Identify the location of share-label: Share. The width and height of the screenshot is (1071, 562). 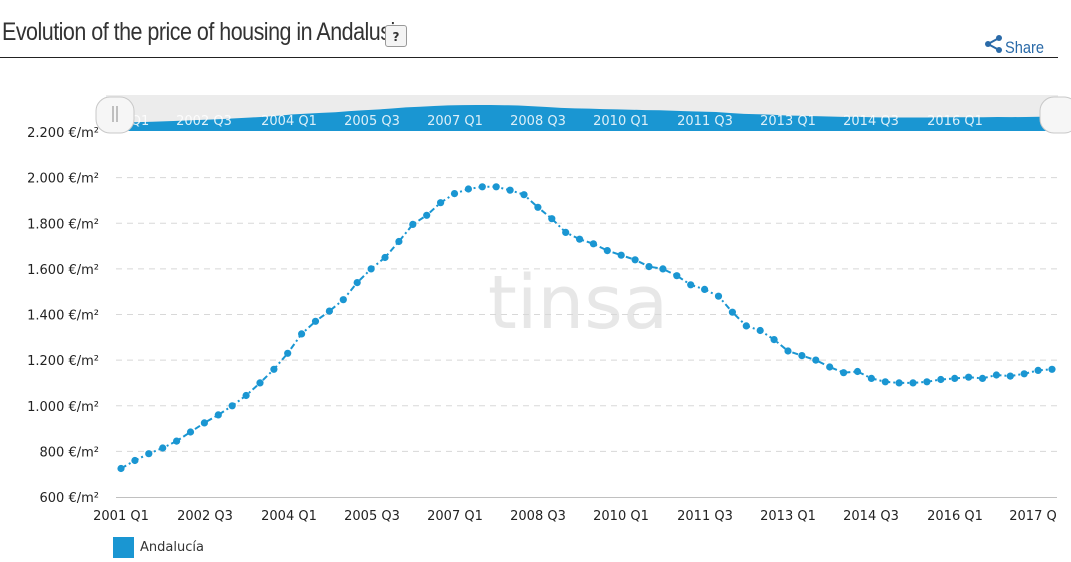
(1025, 47).